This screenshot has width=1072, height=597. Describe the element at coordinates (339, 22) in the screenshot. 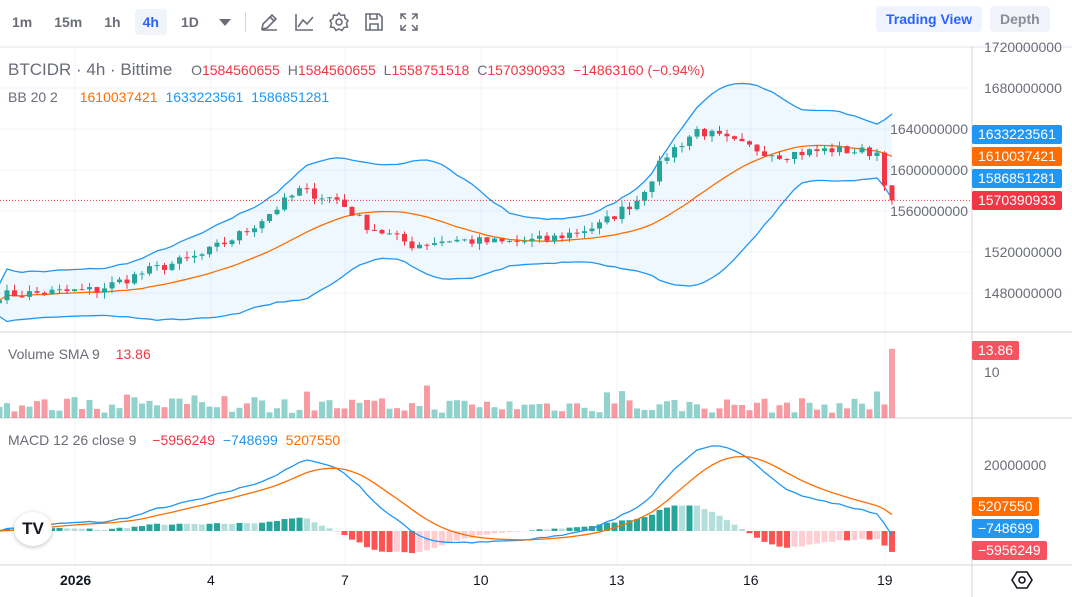

I see `gear-icon` at that location.